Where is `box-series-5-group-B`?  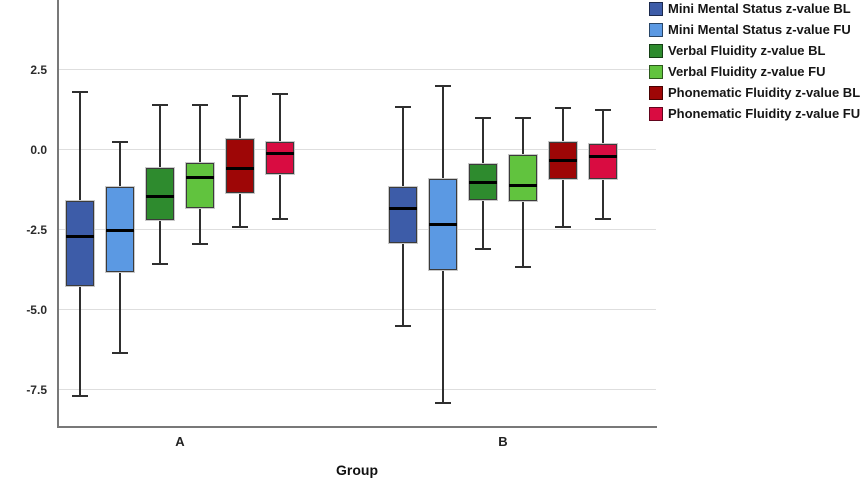 box-series-5-group-B is located at coordinates (603, 161).